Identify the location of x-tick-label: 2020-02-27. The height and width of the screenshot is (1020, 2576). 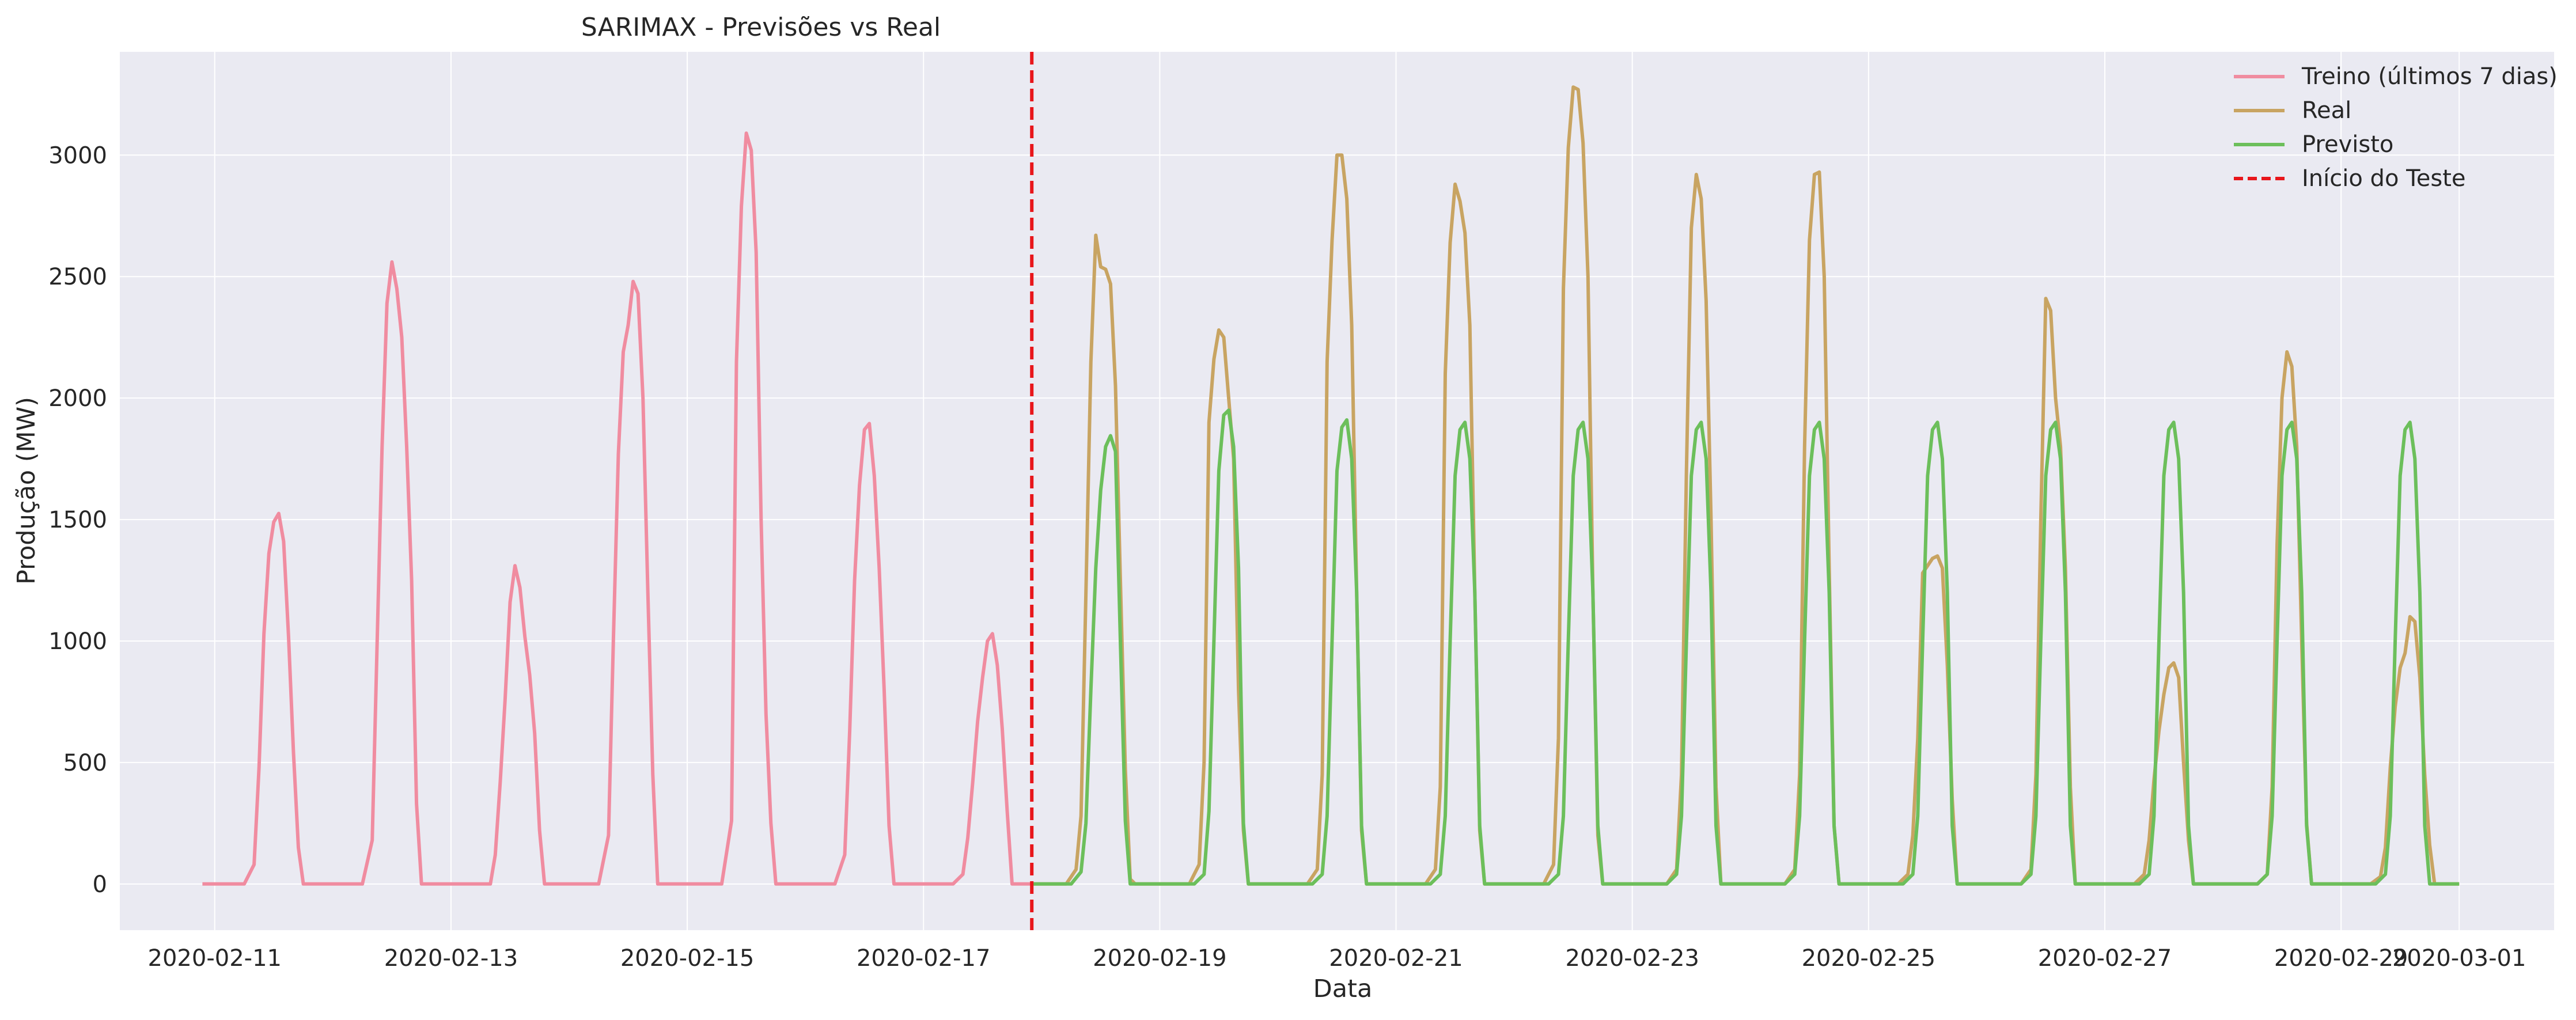
(2105, 959).